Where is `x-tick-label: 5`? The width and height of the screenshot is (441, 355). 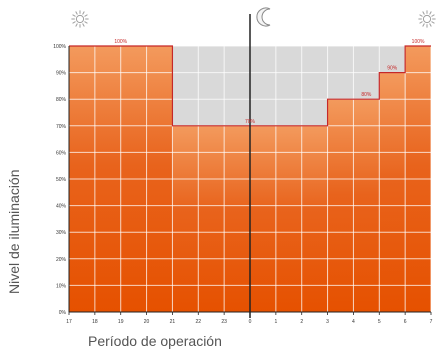 x-tick-label: 5 is located at coordinates (379, 322).